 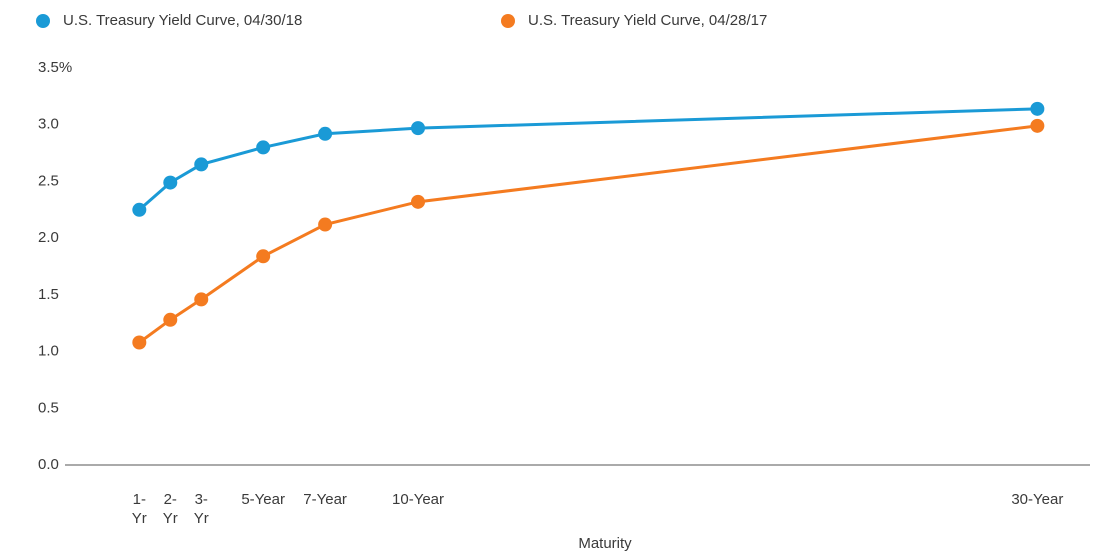 What do you see at coordinates (55, 67) in the screenshot?
I see `y-tick-label: 3.5%` at bounding box center [55, 67].